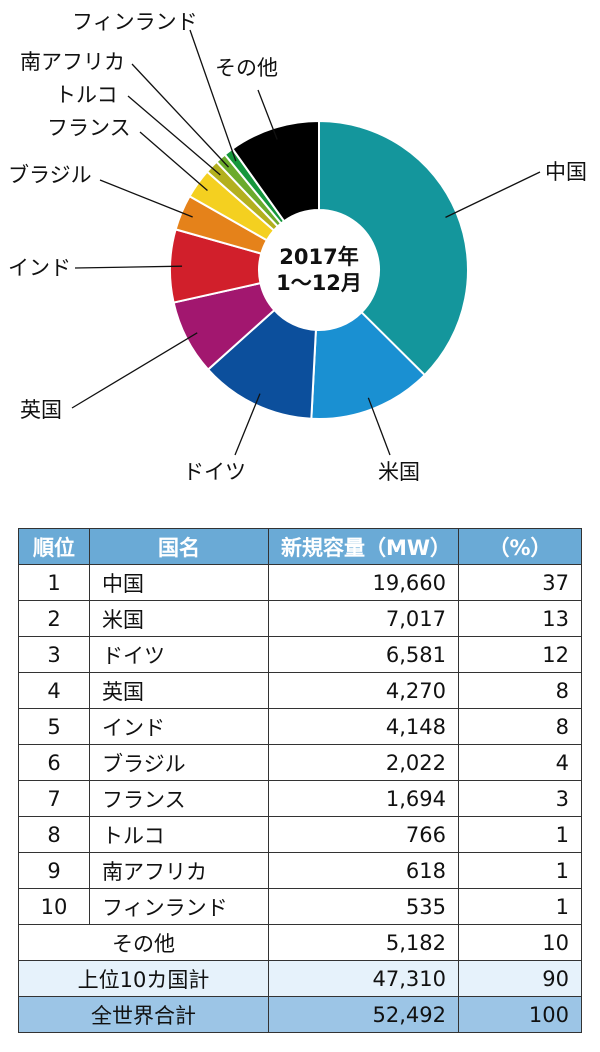 The image size is (600, 1052). What do you see at coordinates (363, 978) in the screenshot?
I see `cell-capacity: 47,310` at bounding box center [363, 978].